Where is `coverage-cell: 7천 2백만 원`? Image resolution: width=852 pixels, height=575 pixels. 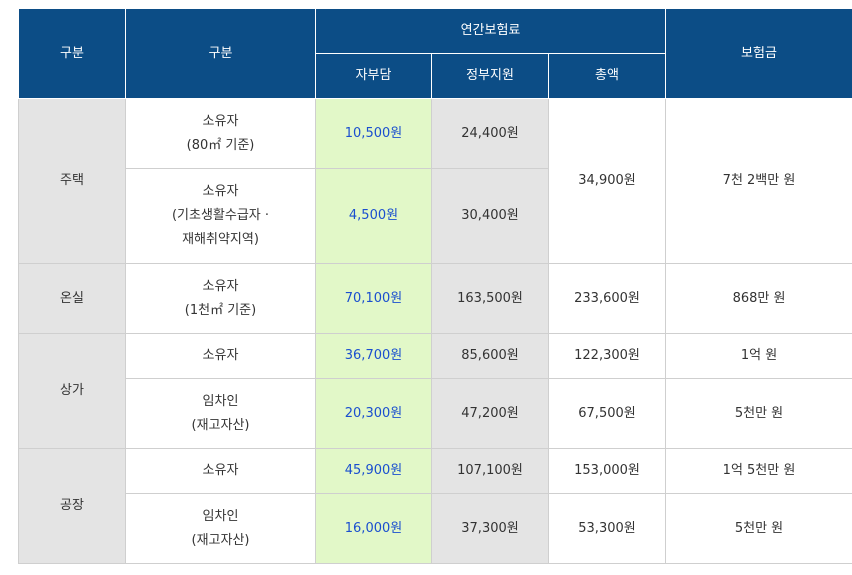
coverage-cell: 7천 2백만 원 is located at coordinates (758, 181).